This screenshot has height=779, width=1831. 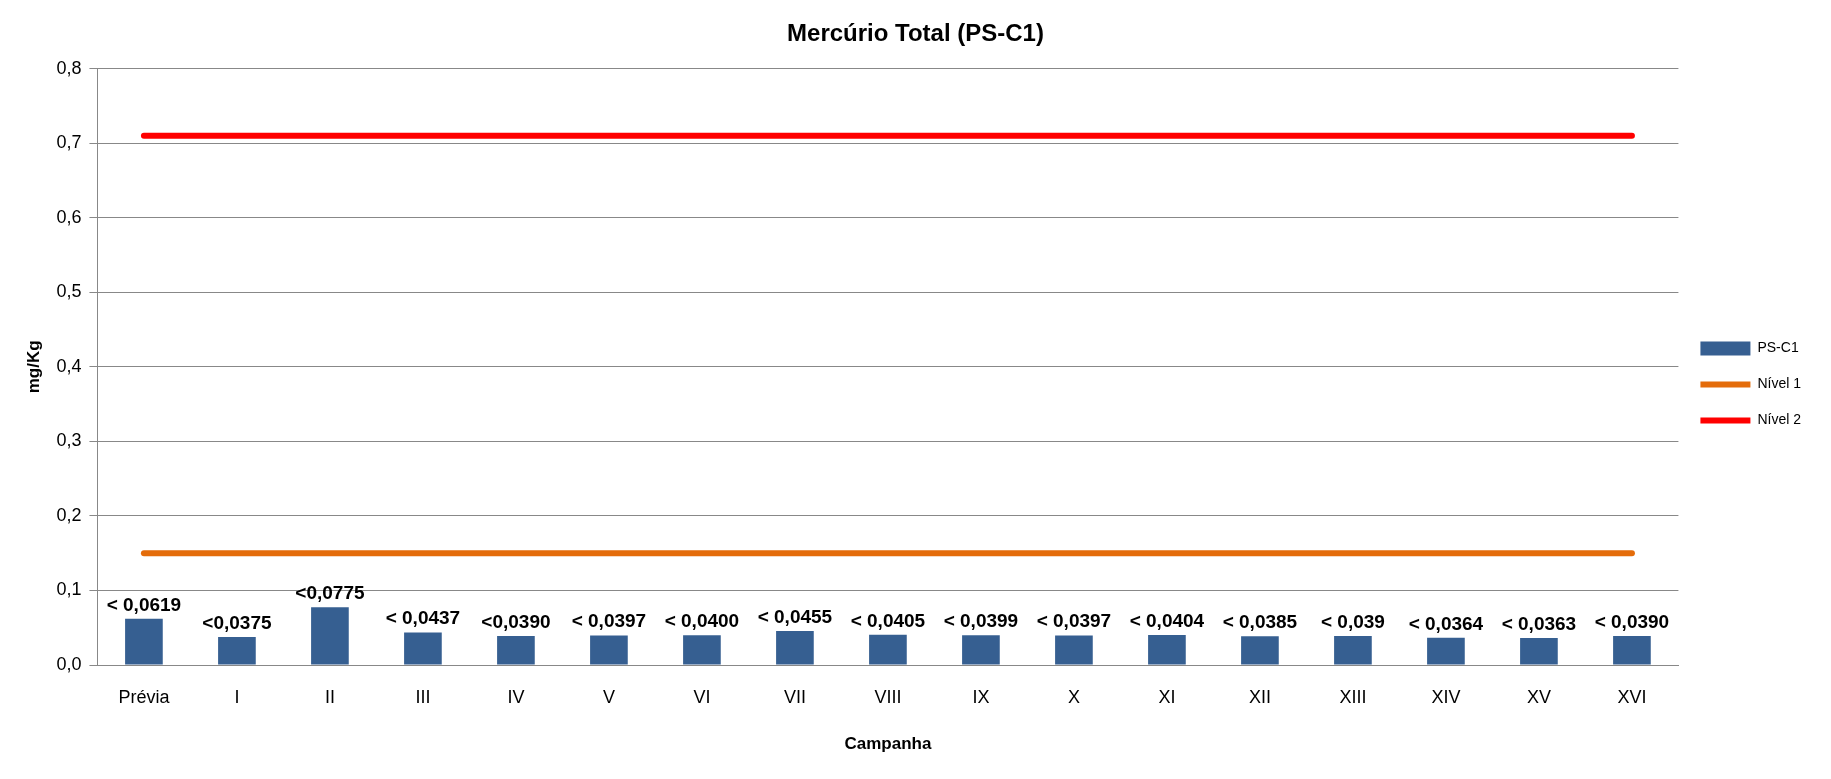 I want to click on data-label: < 0,039, so click(x=1352, y=621).